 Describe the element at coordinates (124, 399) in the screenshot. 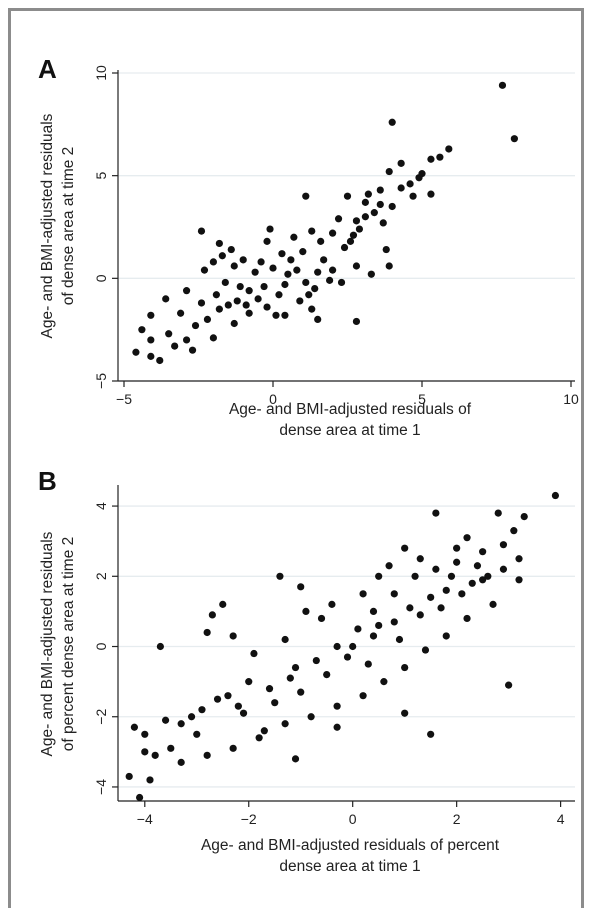

I see `x-tick-label: −5` at that location.